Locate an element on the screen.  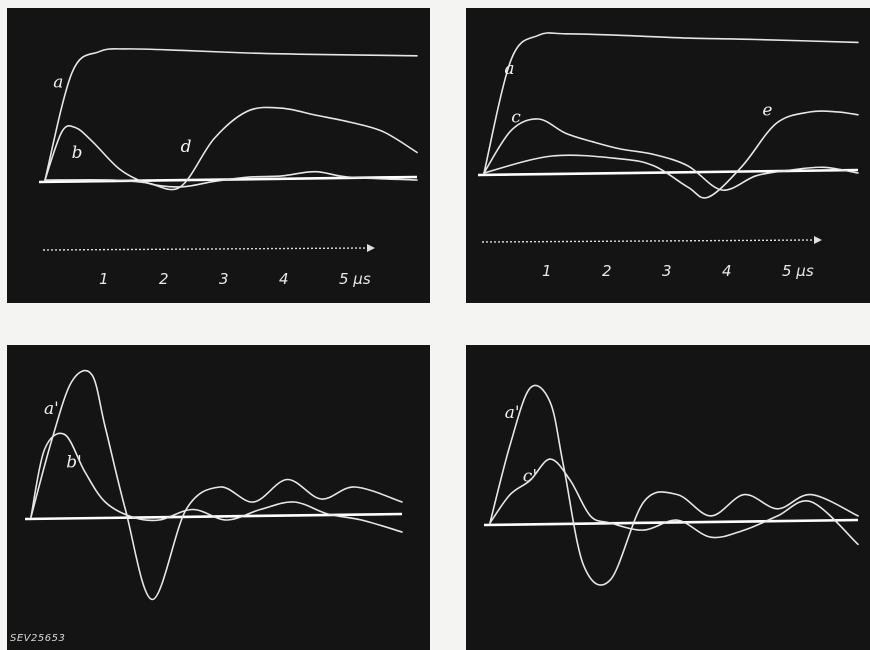
trace-b-prime is located at coordinates (216, 482).